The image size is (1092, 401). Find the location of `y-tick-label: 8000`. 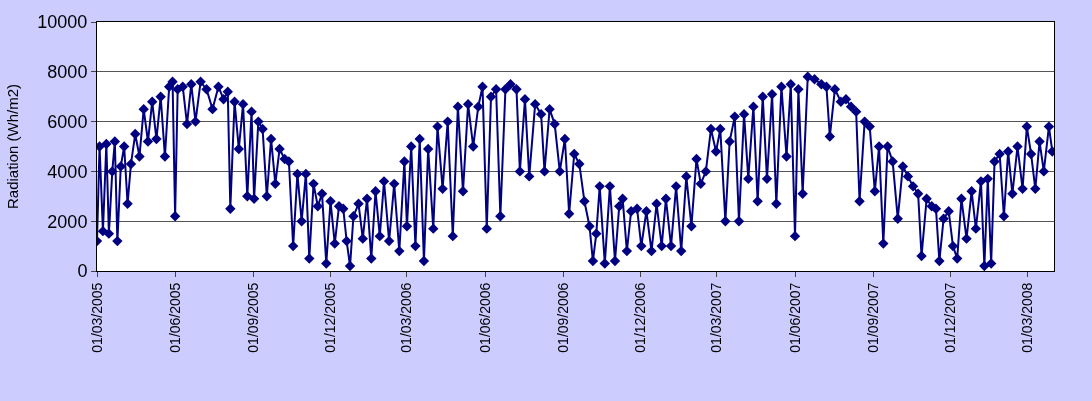

y-tick-label: 8000 is located at coordinates (67, 72).